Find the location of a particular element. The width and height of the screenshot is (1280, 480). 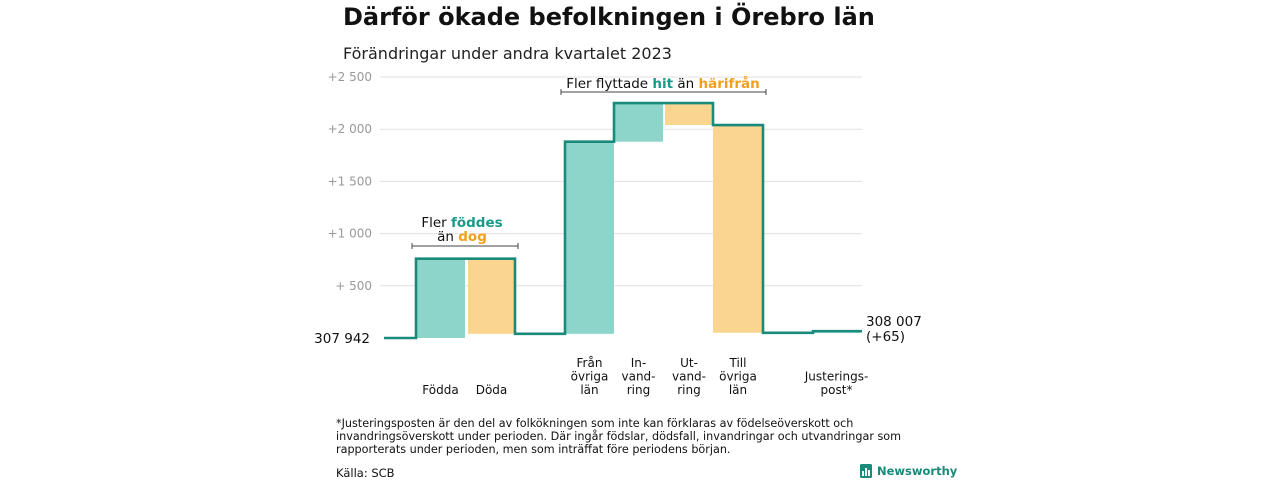

annotation-span: hit is located at coordinates (662, 84).